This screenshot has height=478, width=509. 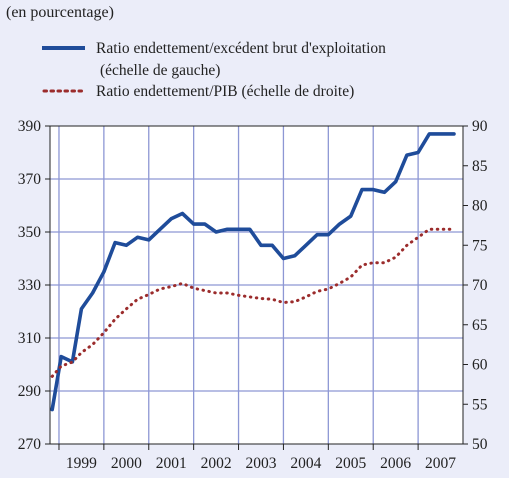 What do you see at coordinates (480, 444) in the screenshot?
I see `right-tick-label: 50` at bounding box center [480, 444].